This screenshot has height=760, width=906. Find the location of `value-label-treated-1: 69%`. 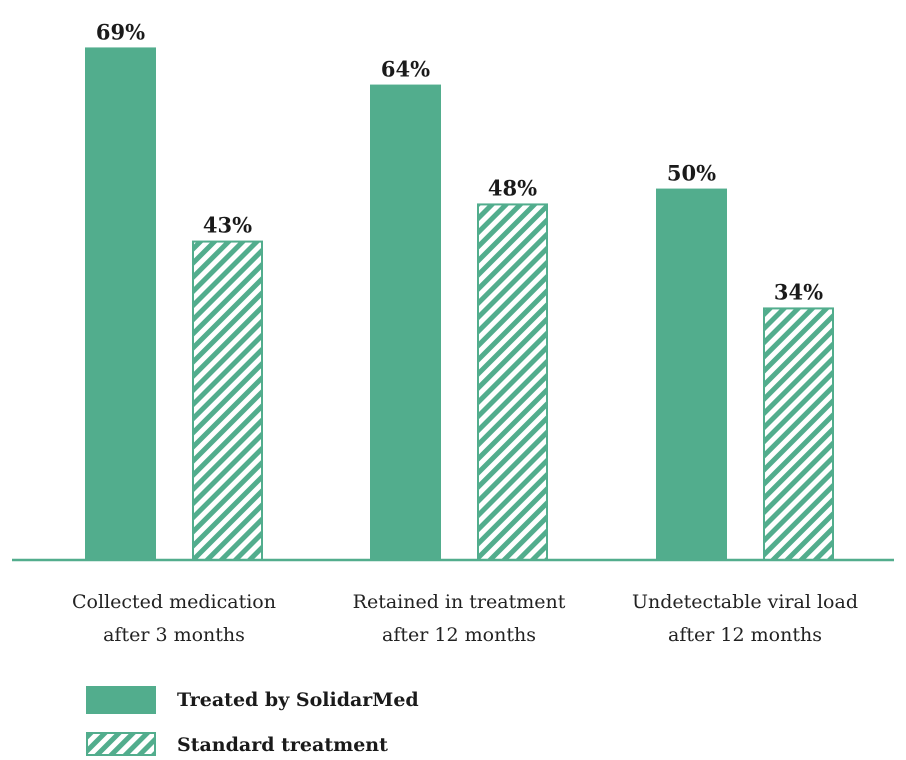

value-label-treated-1: 69% is located at coordinates (120, 31).